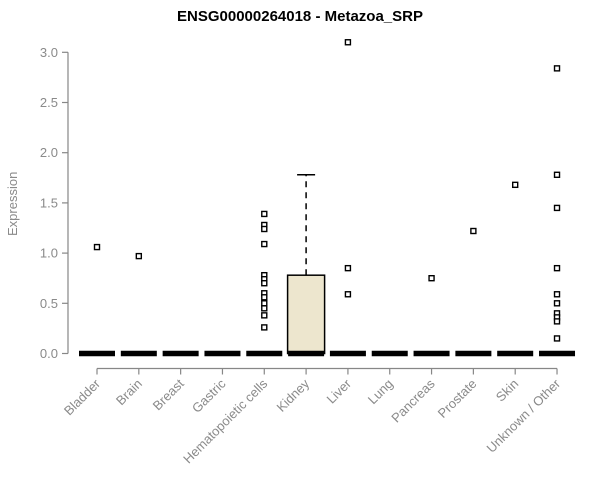 The image size is (600, 500). I want to click on y-tick-label: 3.0, so click(49, 52).